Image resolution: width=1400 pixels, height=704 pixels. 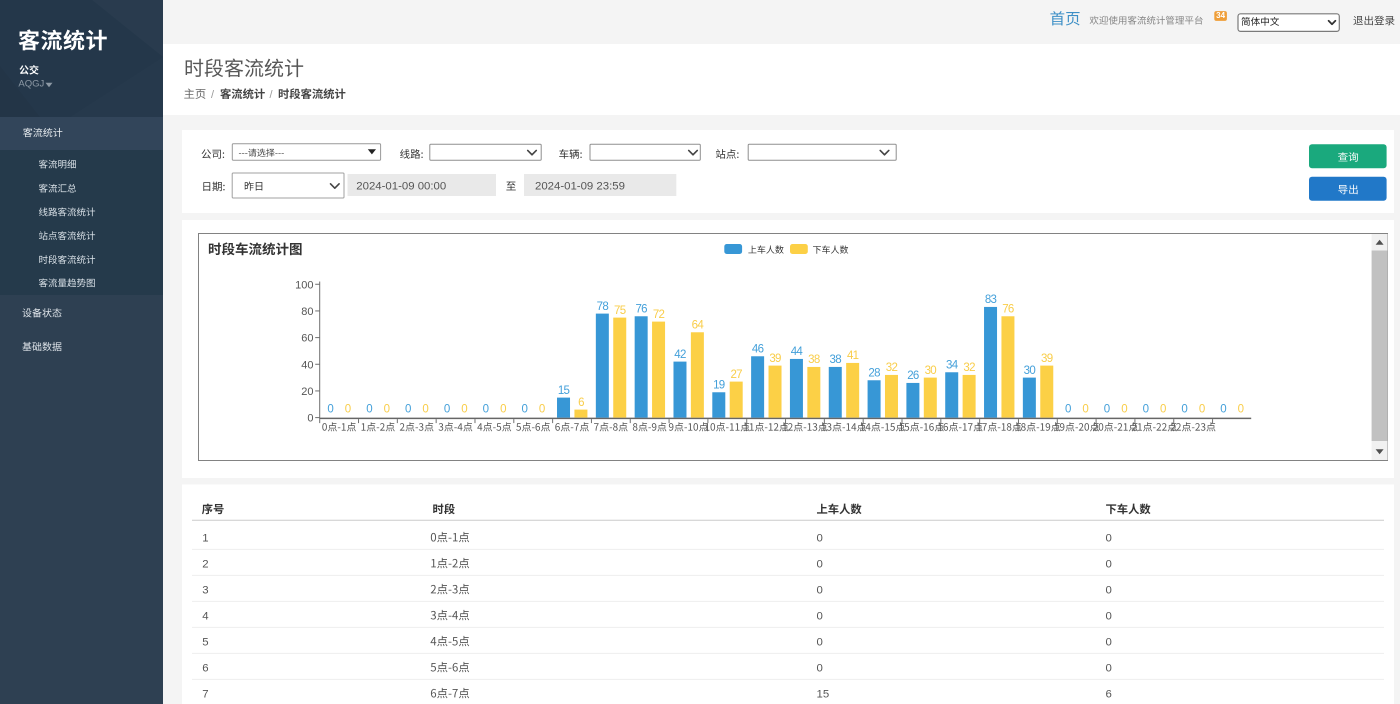 What do you see at coordinates (991, 300) in the screenshot?
I see `svg-text: 83` at bounding box center [991, 300].